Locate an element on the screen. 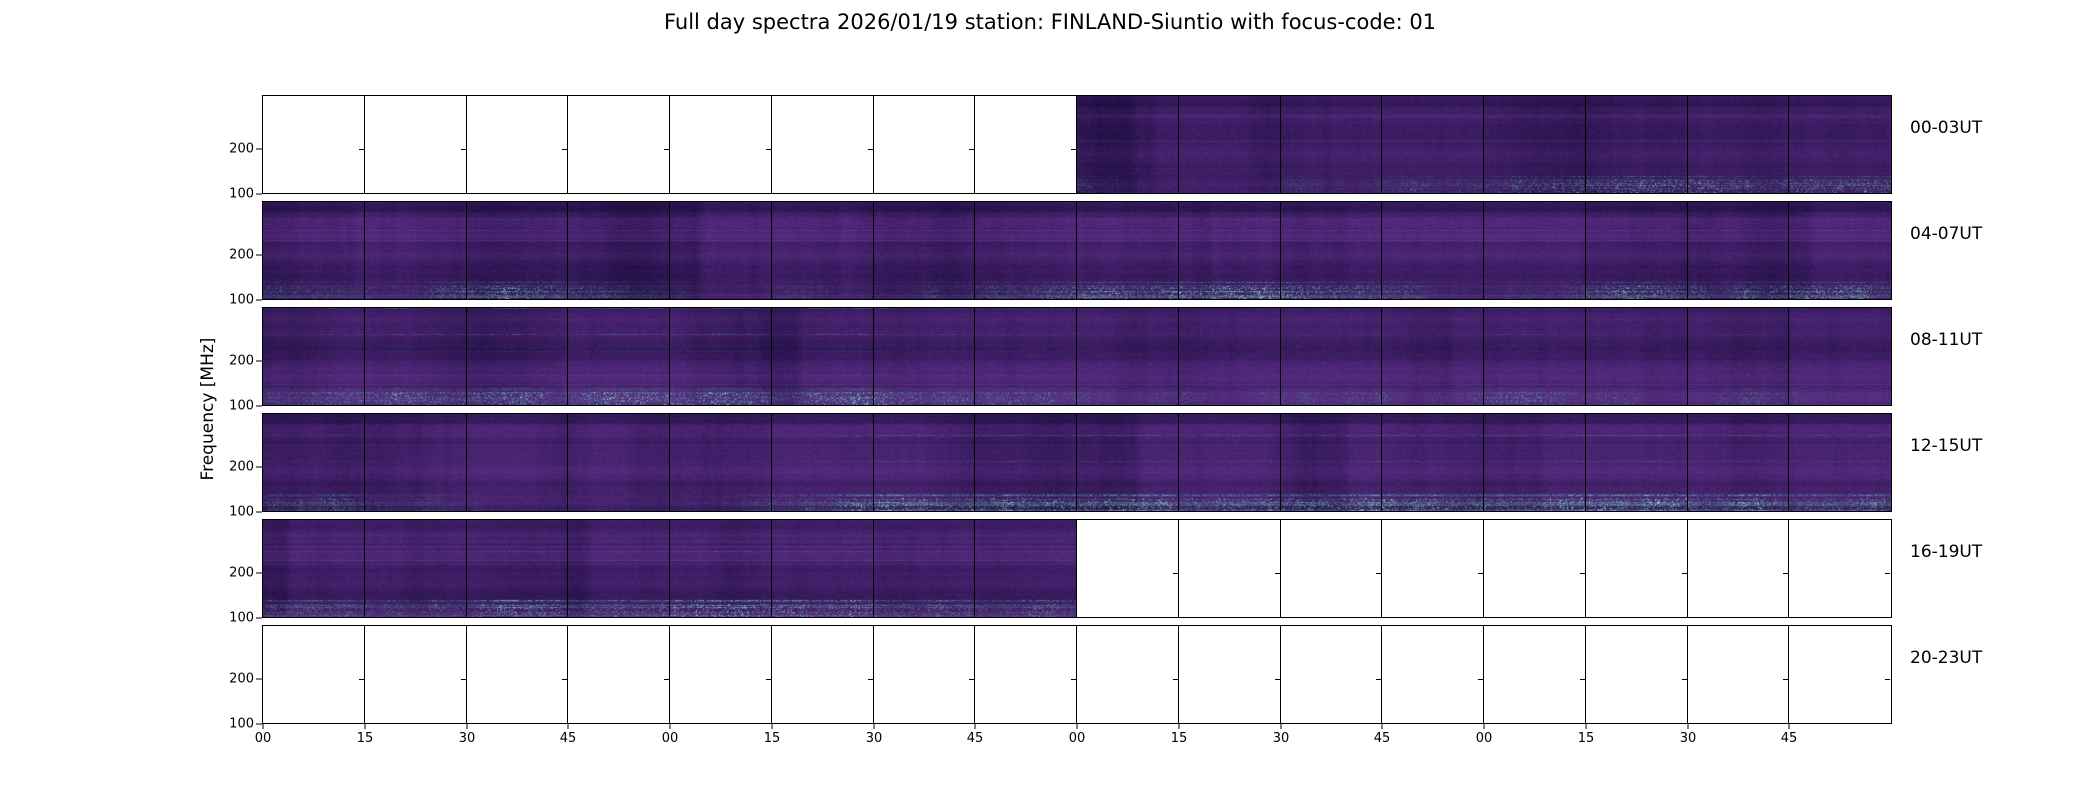 The height and width of the screenshot is (800, 2100). y-axis-label: Frequency [MHz] is located at coordinates (208, 409).